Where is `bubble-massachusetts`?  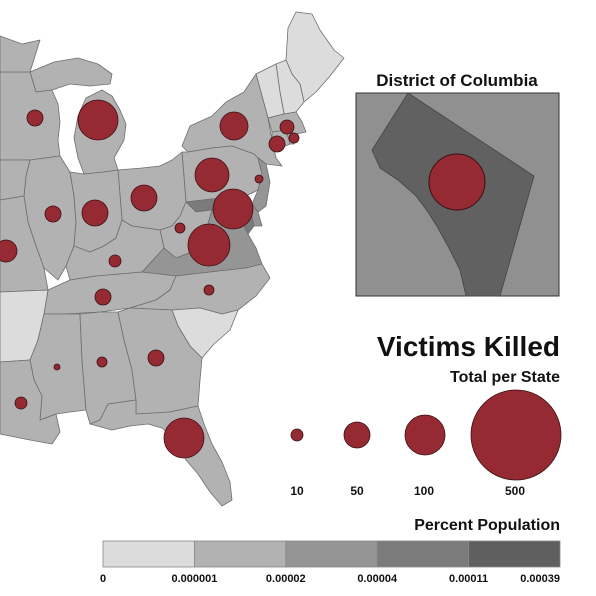
bubble-massachusetts is located at coordinates (287, 127).